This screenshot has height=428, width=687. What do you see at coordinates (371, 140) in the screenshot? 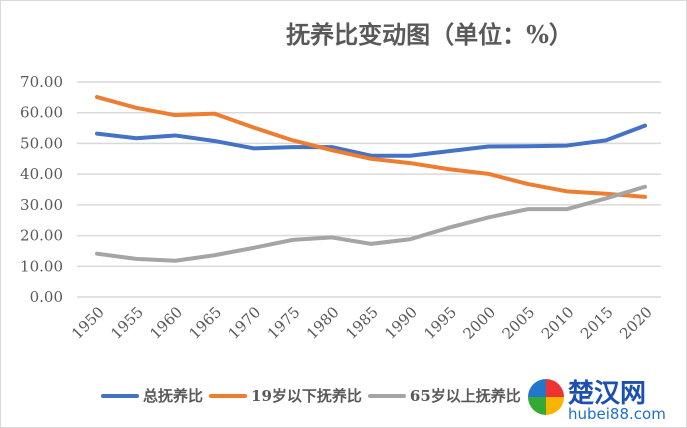
I see `series-line-总抚养比` at bounding box center [371, 140].